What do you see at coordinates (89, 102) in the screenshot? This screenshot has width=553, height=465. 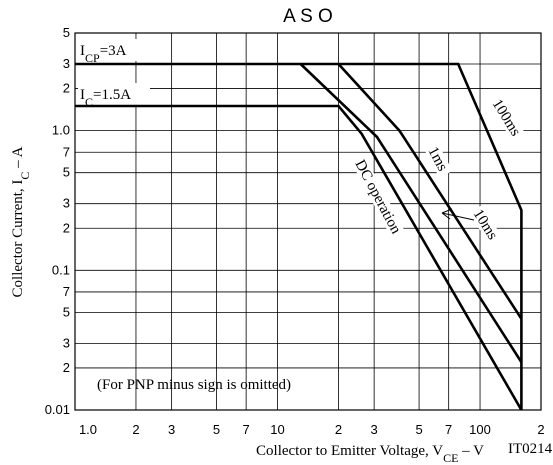 I see `annotation-part: C` at bounding box center [89, 102].